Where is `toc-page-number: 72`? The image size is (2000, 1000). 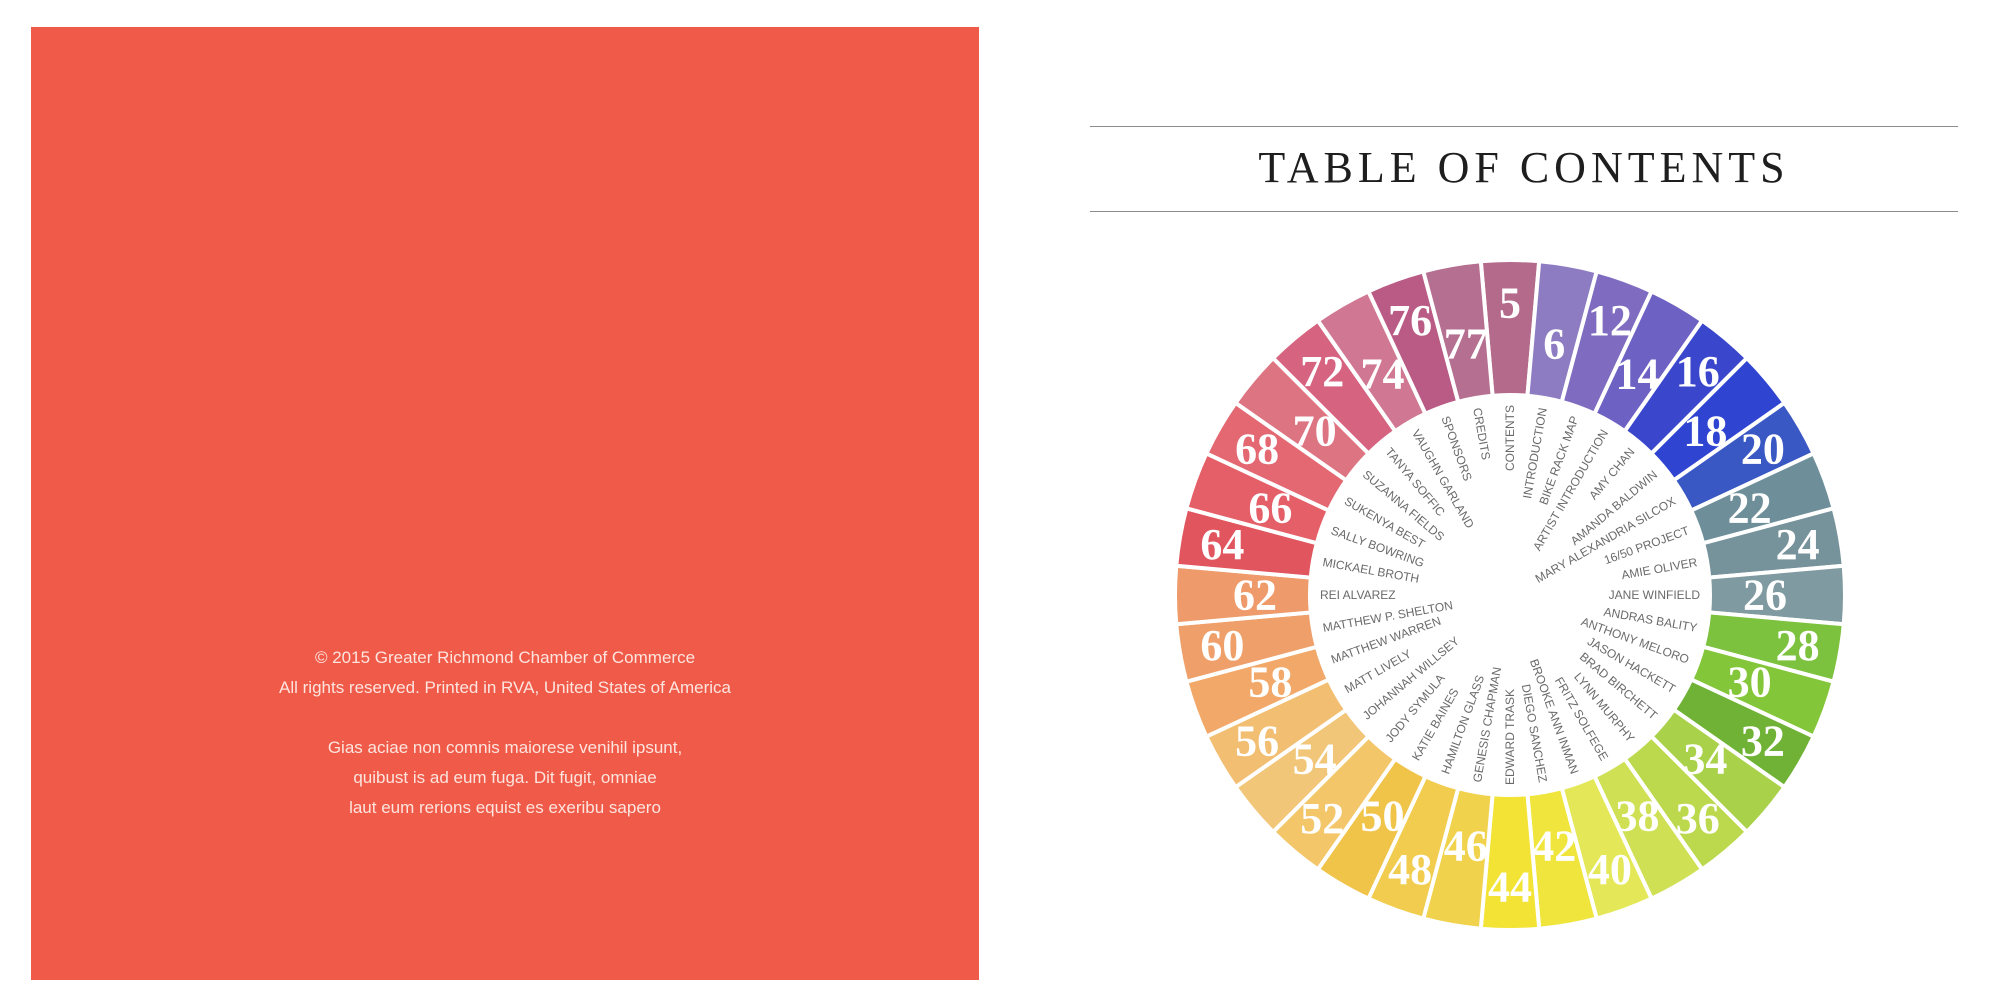 toc-page-number: 72 is located at coordinates (1322, 371).